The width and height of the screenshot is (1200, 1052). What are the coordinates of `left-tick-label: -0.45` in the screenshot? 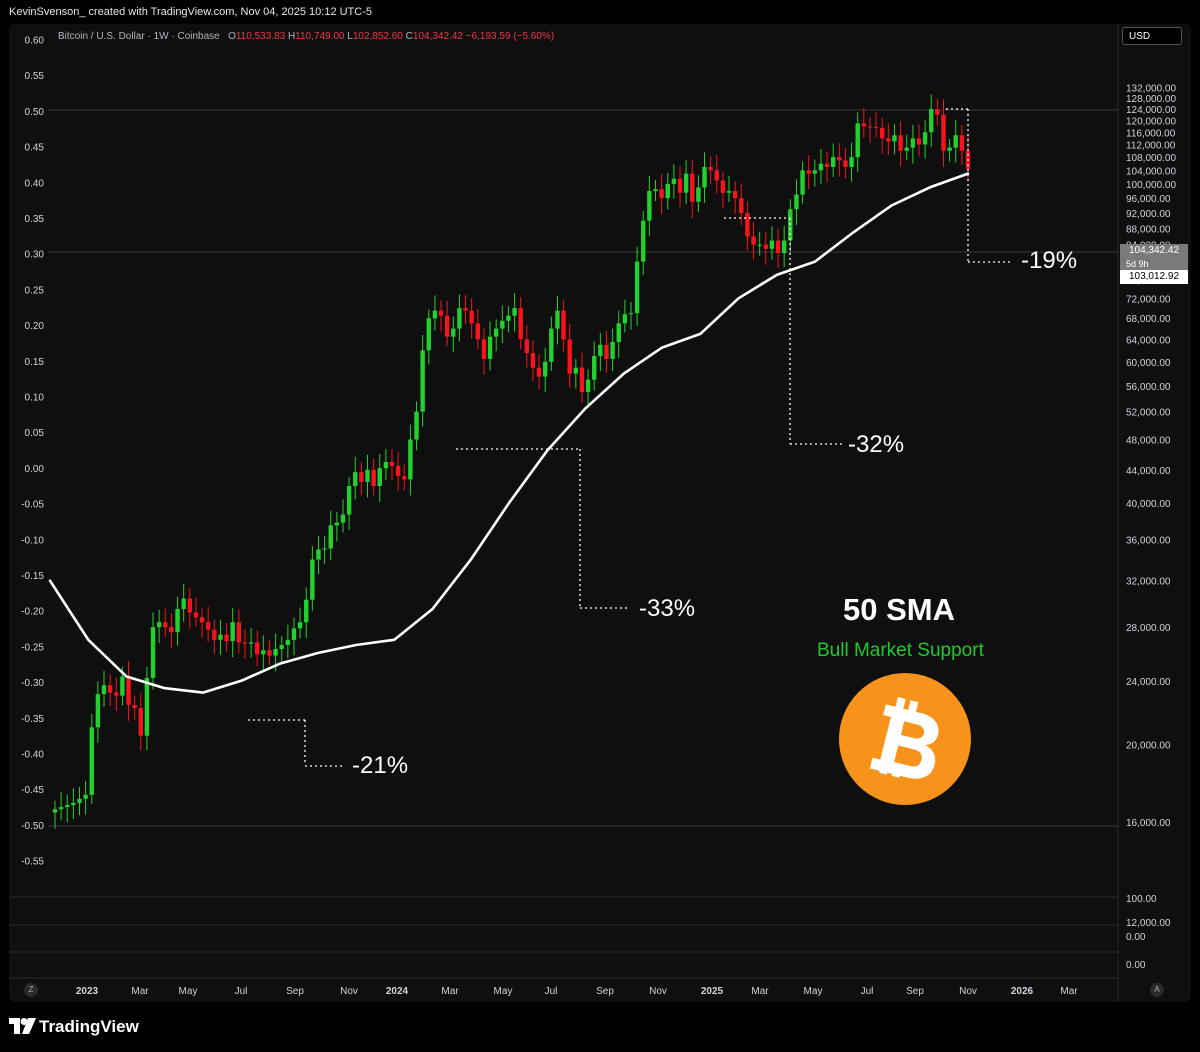 It's located at (32, 790).